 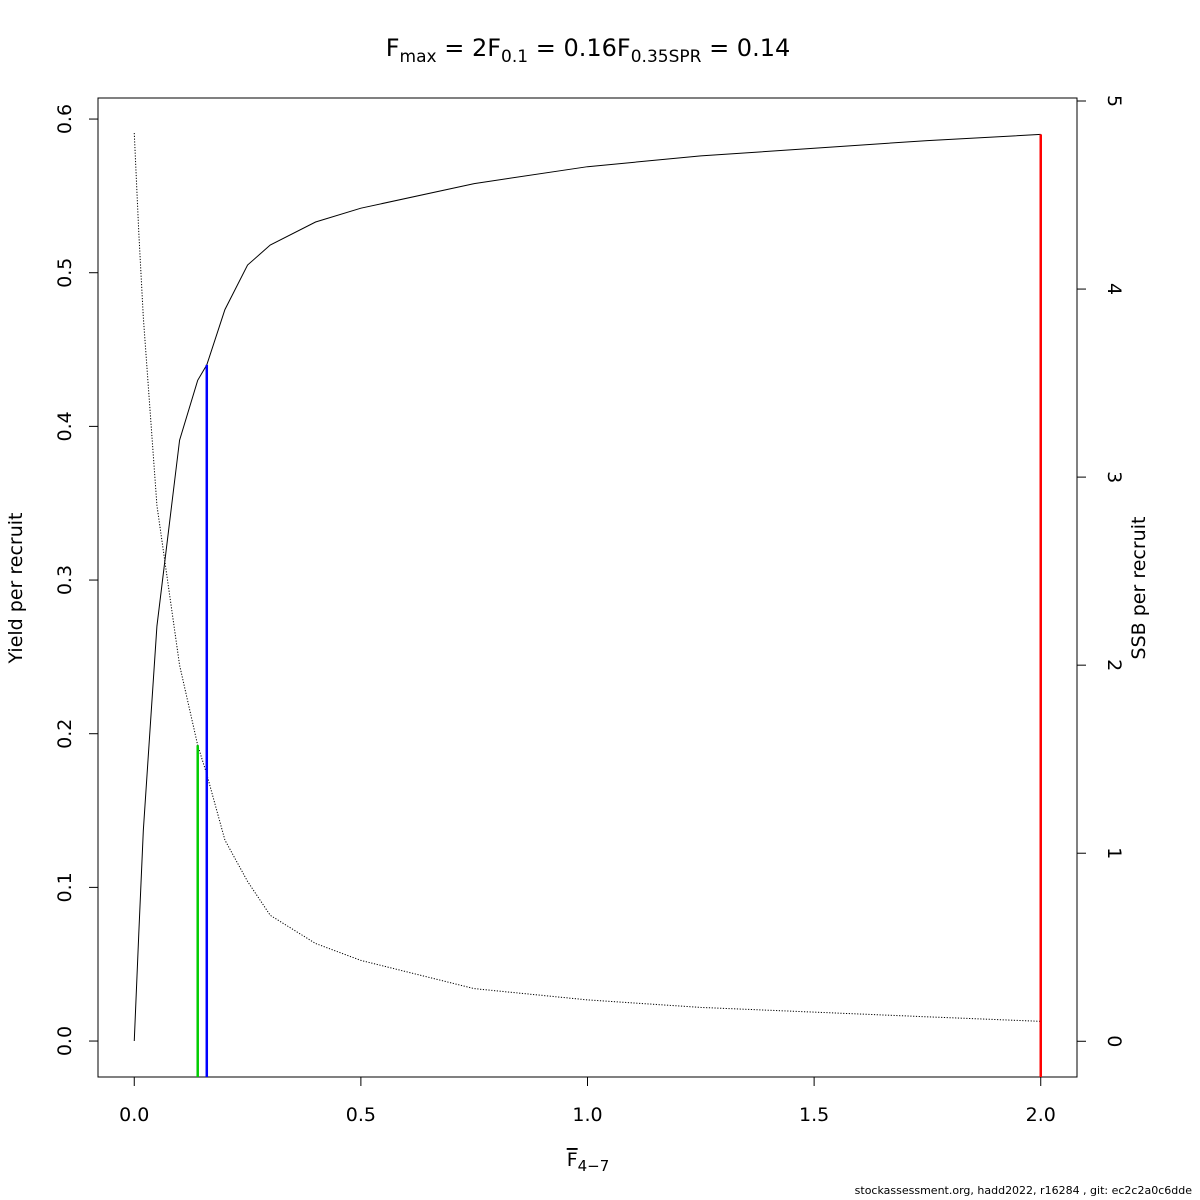 I want to click on y-tick-label: 0.5, so click(x=65, y=273).